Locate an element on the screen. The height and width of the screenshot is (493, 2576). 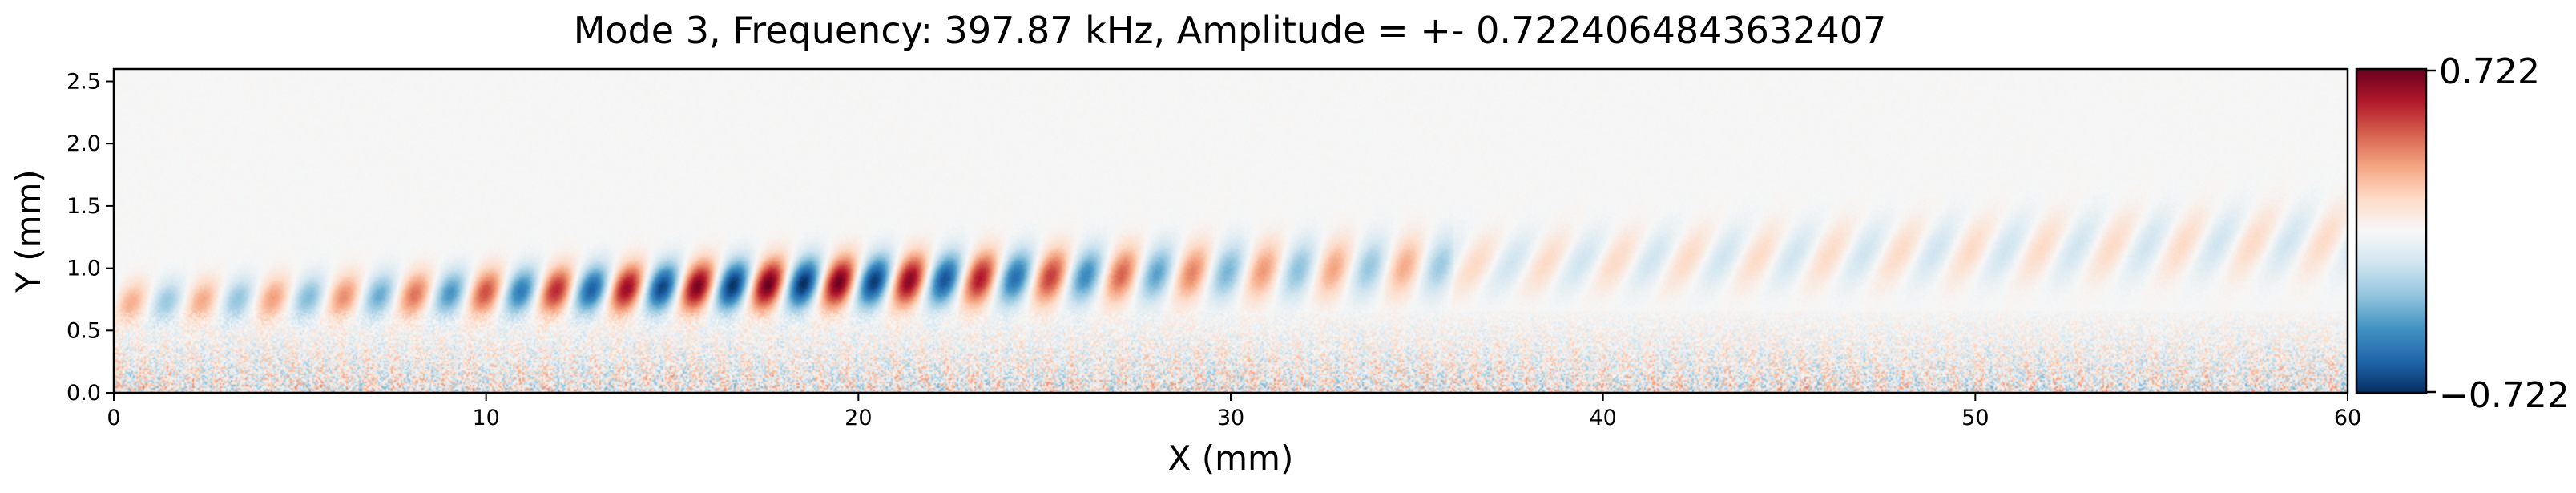
y-tick-label: 1.5 is located at coordinates (84, 206).